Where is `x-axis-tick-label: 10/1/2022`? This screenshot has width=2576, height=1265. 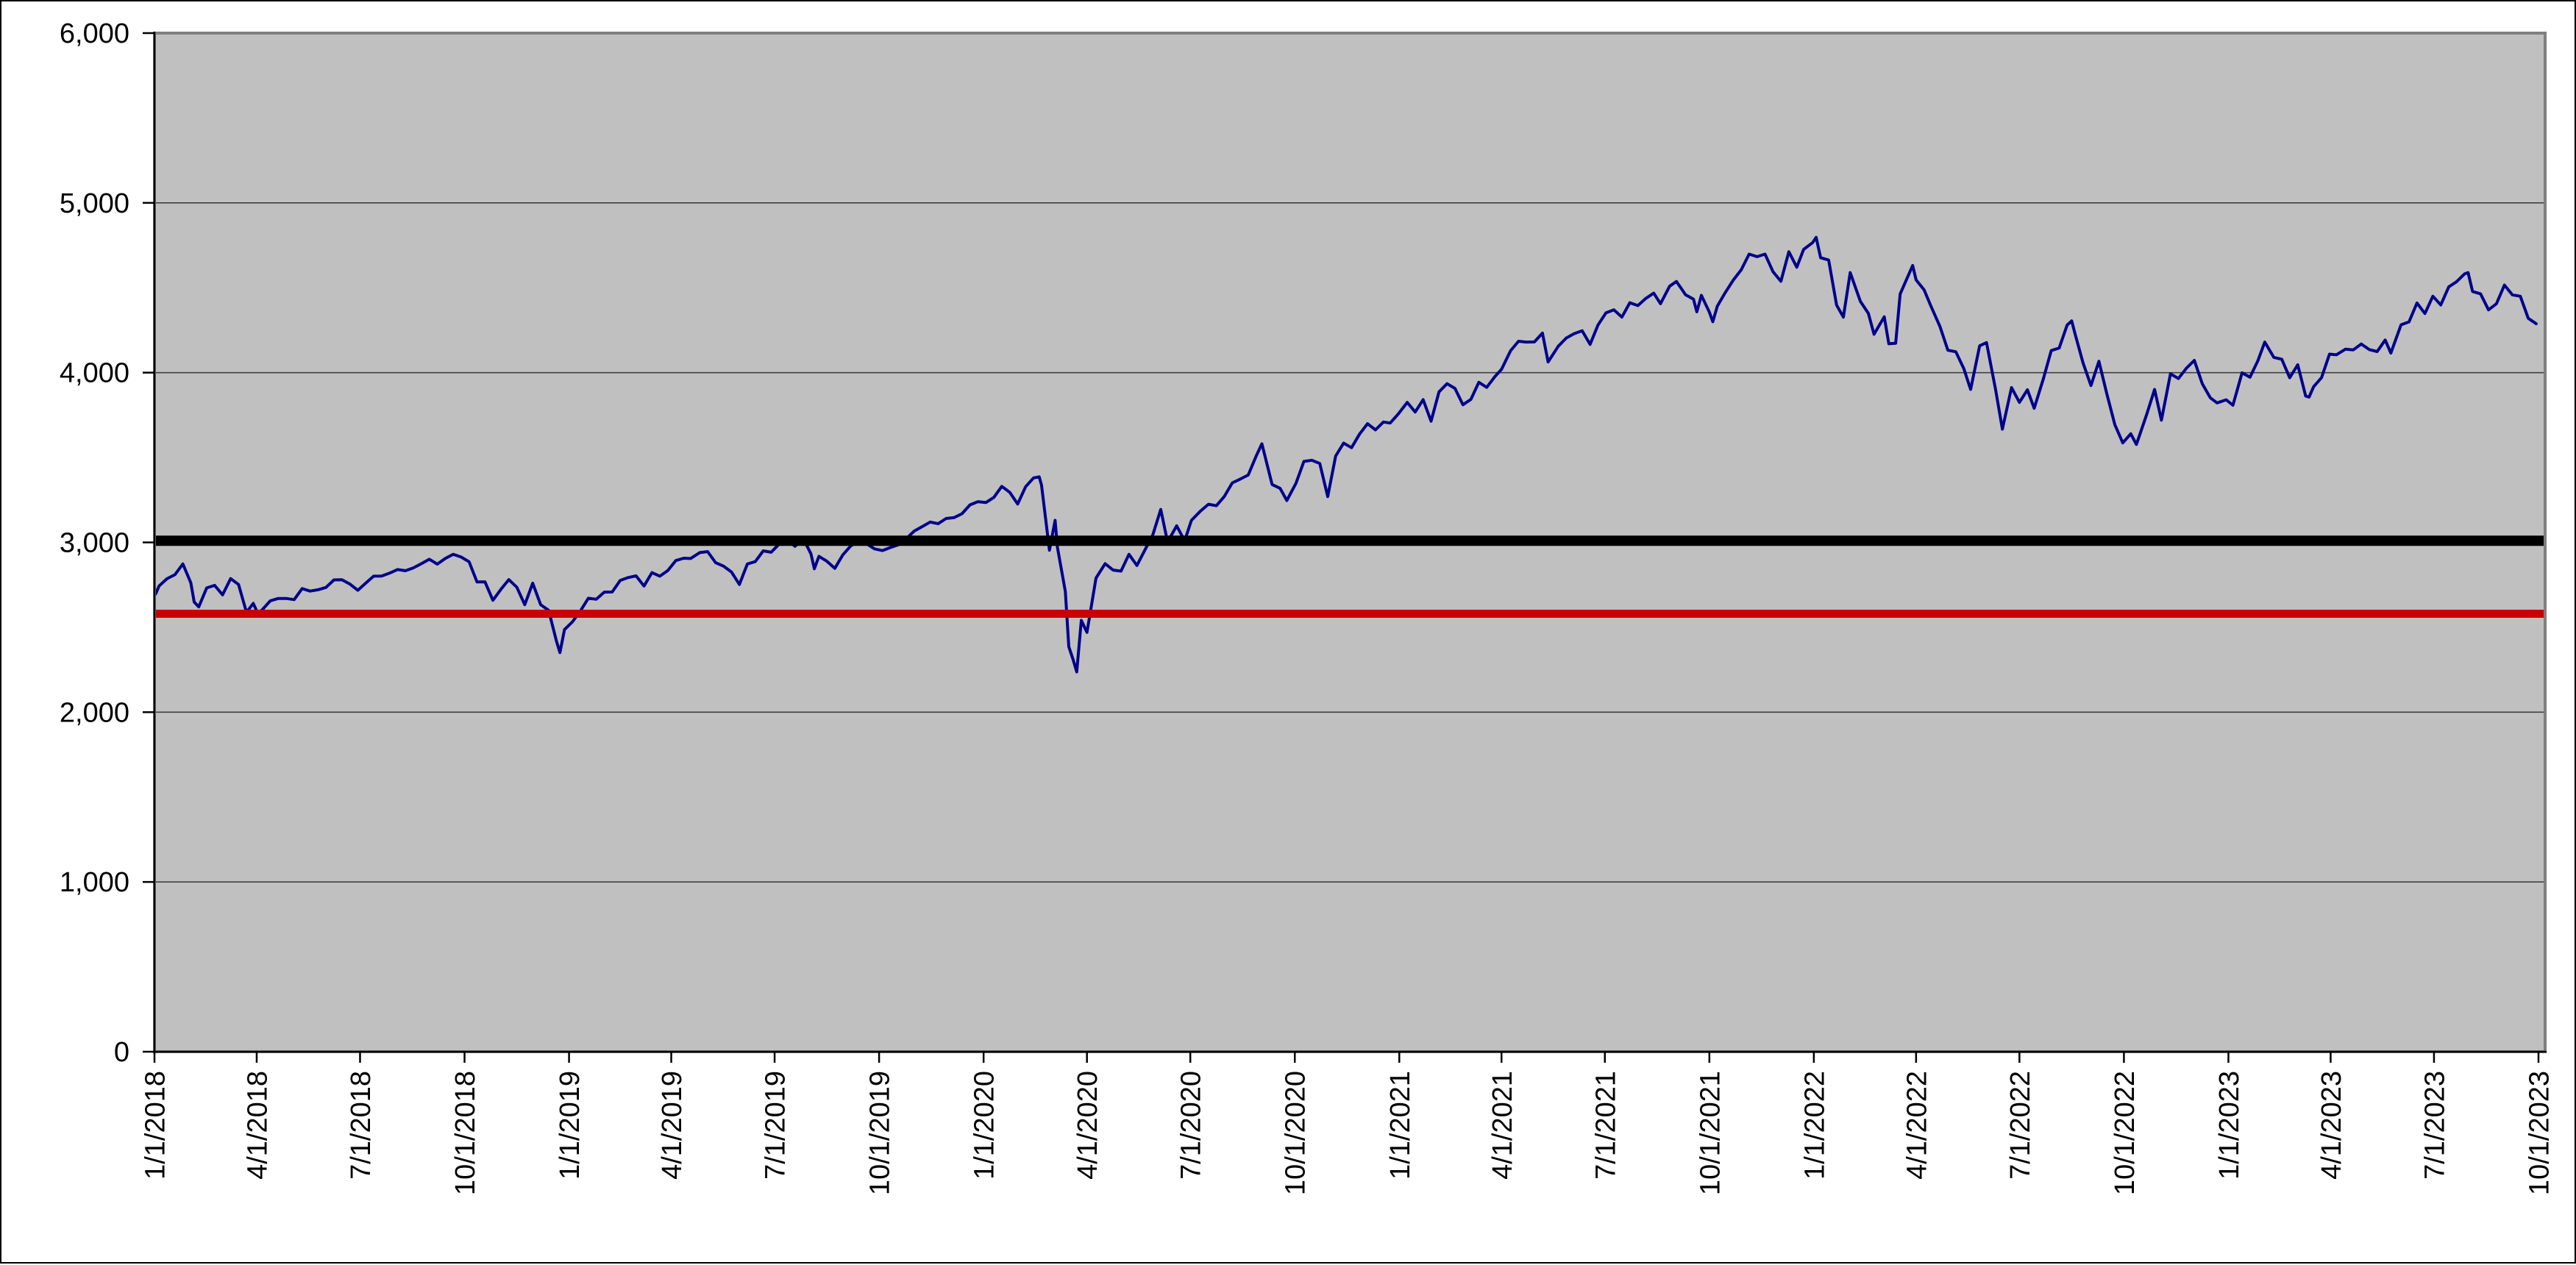
x-axis-tick-label: 10/1/2022 is located at coordinates (2125, 1133).